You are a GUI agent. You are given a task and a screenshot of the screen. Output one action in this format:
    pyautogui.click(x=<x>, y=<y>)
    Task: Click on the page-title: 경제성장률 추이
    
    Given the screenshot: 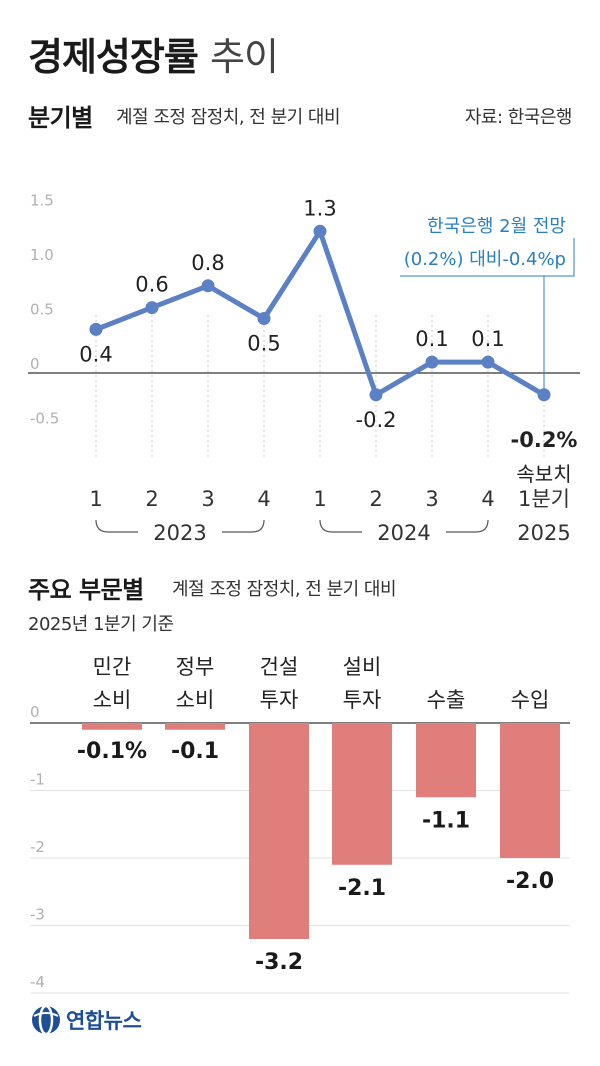 What is the action you would take?
    pyautogui.click(x=153, y=53)
    